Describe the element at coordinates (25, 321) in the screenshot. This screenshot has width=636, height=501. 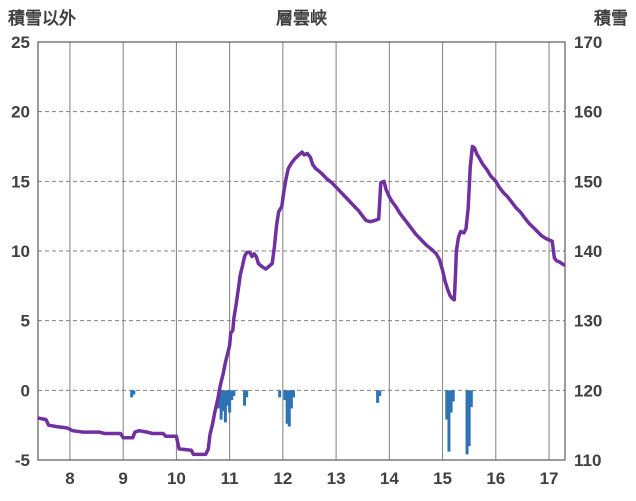
I see `tick-label: 5` at that location.